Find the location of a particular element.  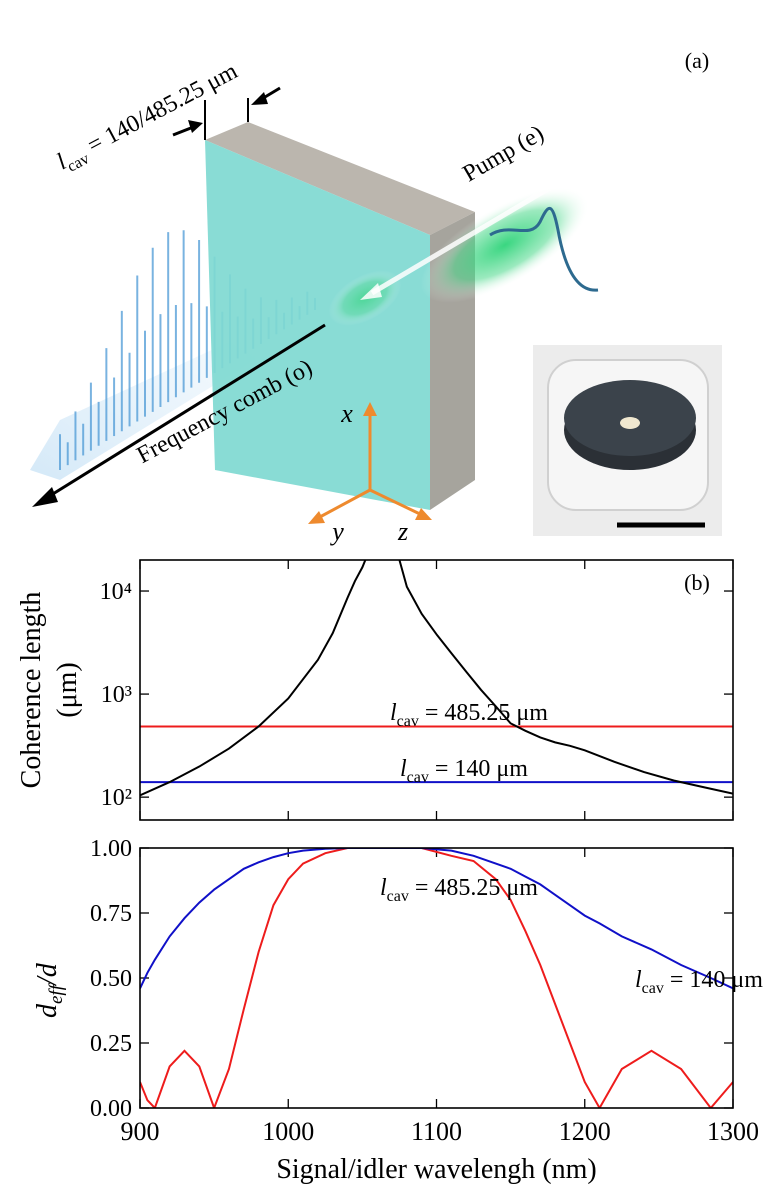

pump-glow is located at coordinates (505, 245).